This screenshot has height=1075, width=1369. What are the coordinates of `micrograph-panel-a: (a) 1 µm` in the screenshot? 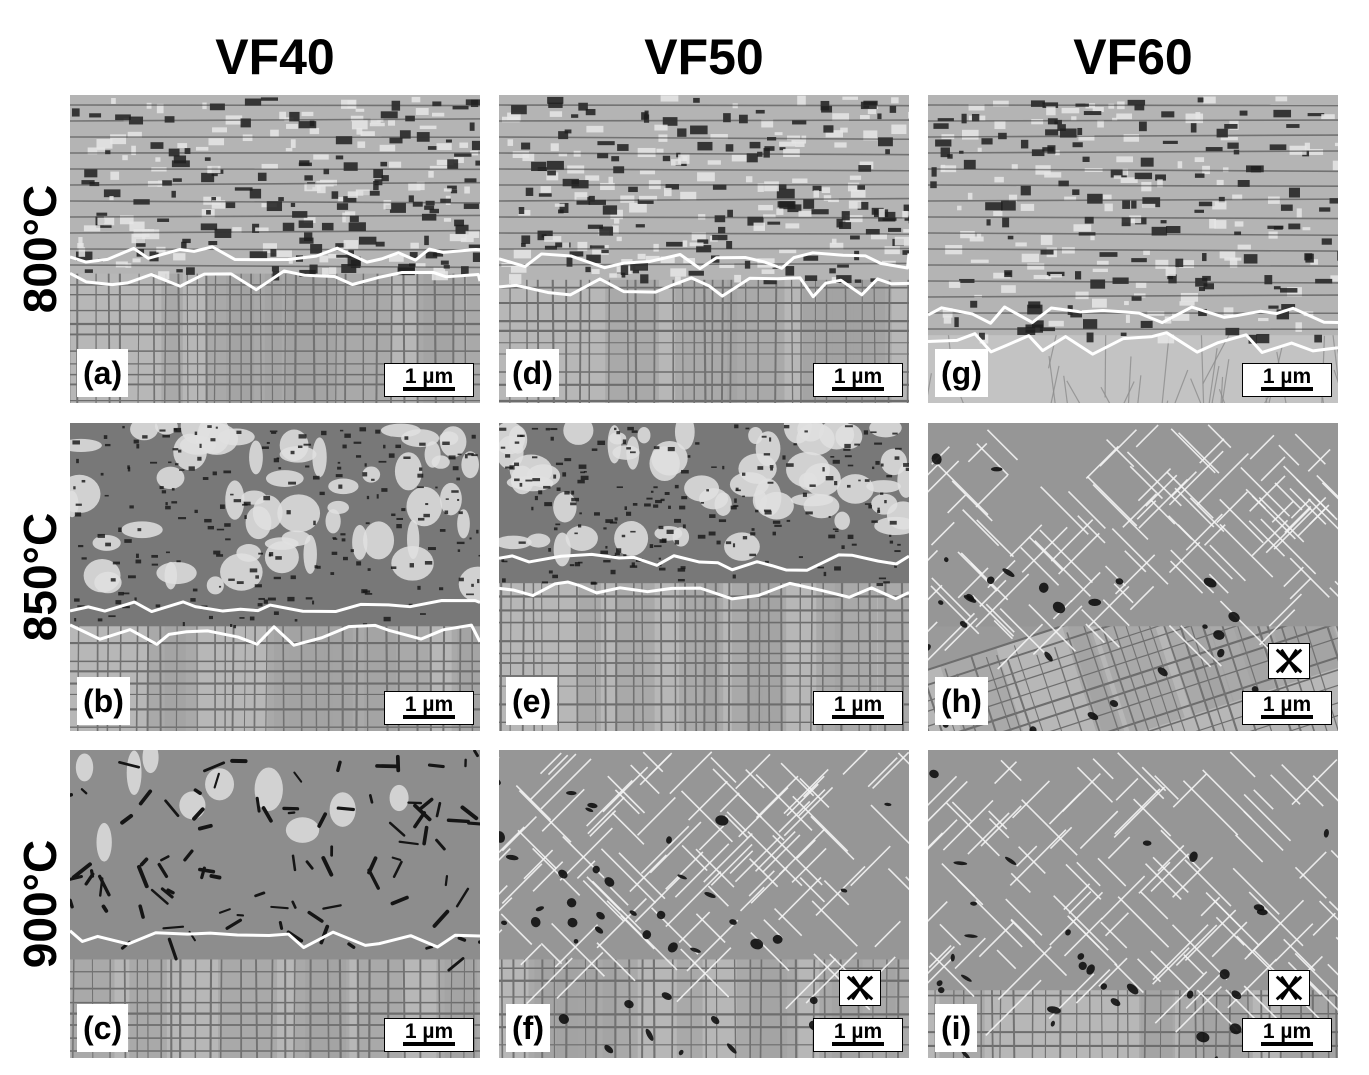 It's located at (275, 249).